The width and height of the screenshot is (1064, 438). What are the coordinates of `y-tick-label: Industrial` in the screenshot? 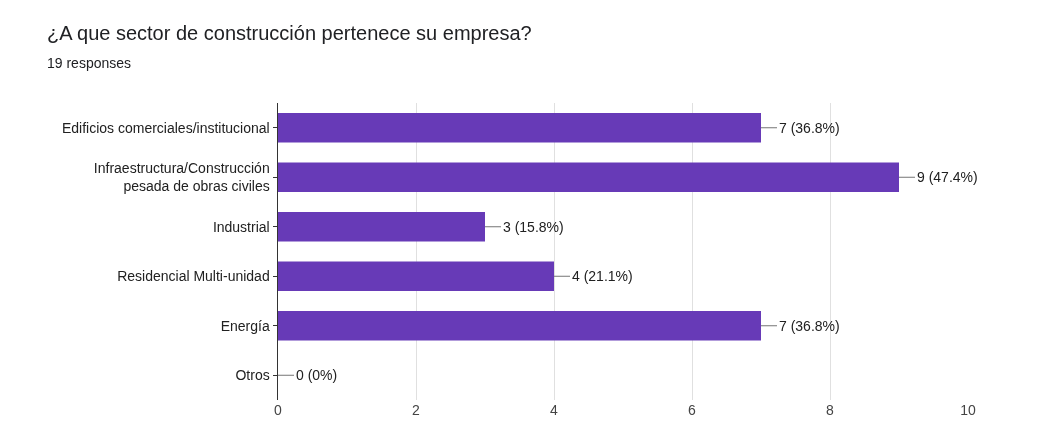 It's located at (241, 226).